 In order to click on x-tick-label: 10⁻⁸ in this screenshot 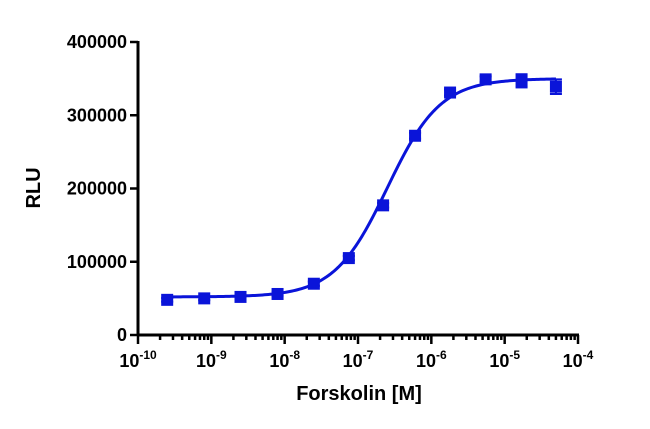, I will do `click(284, 359)`.